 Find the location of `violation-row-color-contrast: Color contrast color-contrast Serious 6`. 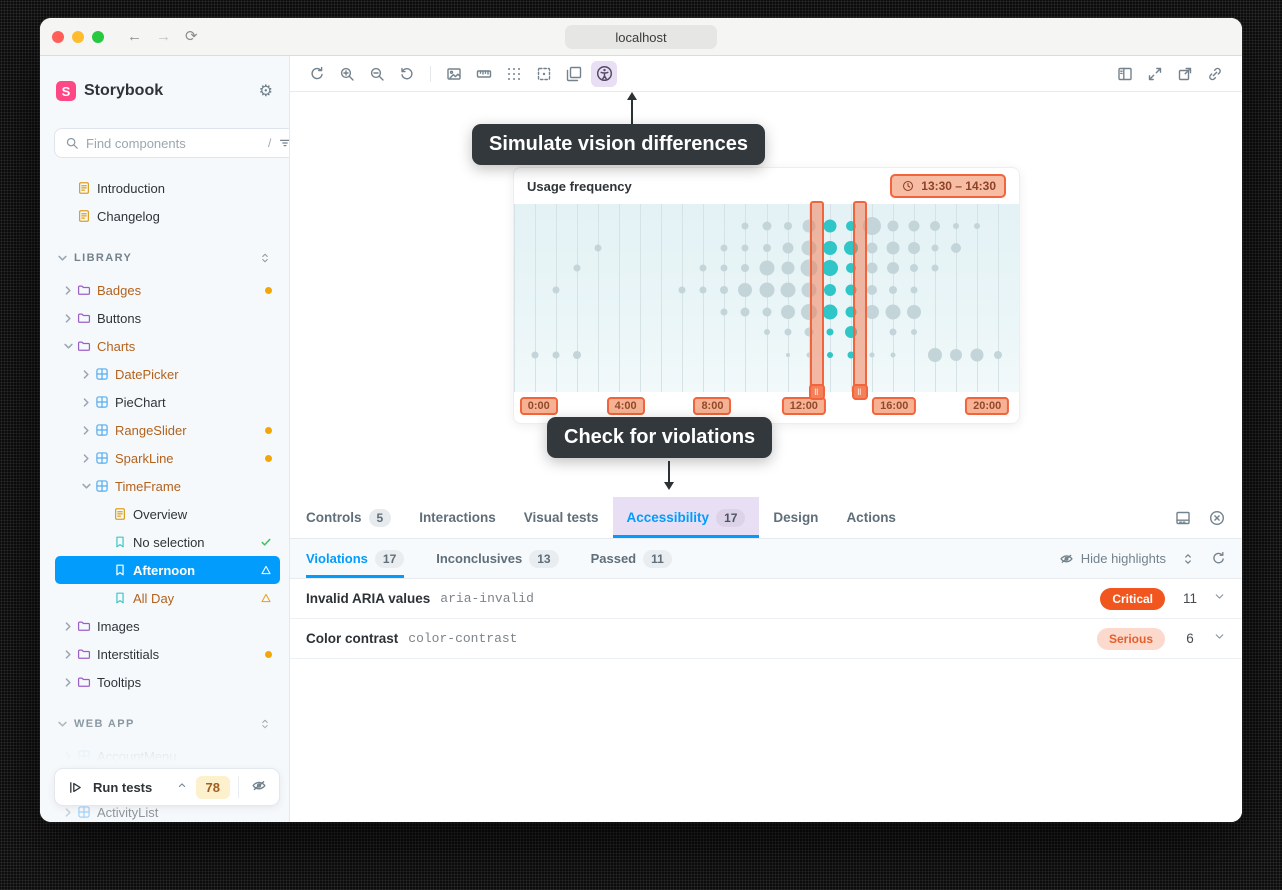

violation-row-color-contrast: Color contrast color-contrast Serious 6 is located at coordinates (766, 639).